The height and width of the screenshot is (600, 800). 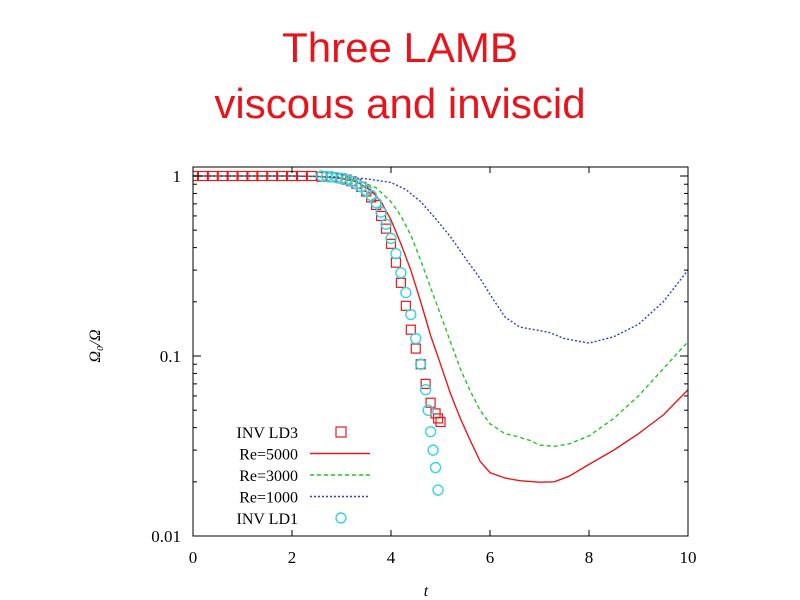 What do you see at coordinates (268, 476) in the screenshot?
I see `legend-label: Re=3000` at bounding box center [268, 476].